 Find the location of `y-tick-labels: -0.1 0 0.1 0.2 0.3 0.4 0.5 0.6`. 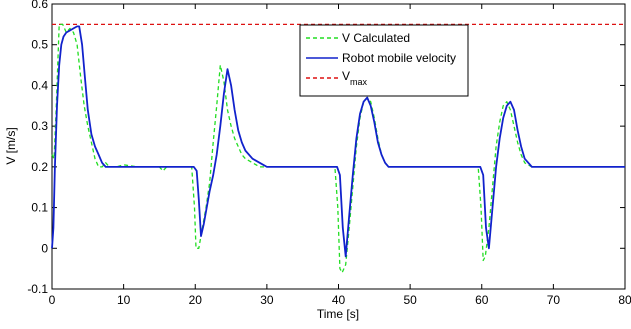

y-tick-labels: -0.1 0 0.1 0.2 0.3 0.4 0.5 0.6 is located at coordinates (37, 148).